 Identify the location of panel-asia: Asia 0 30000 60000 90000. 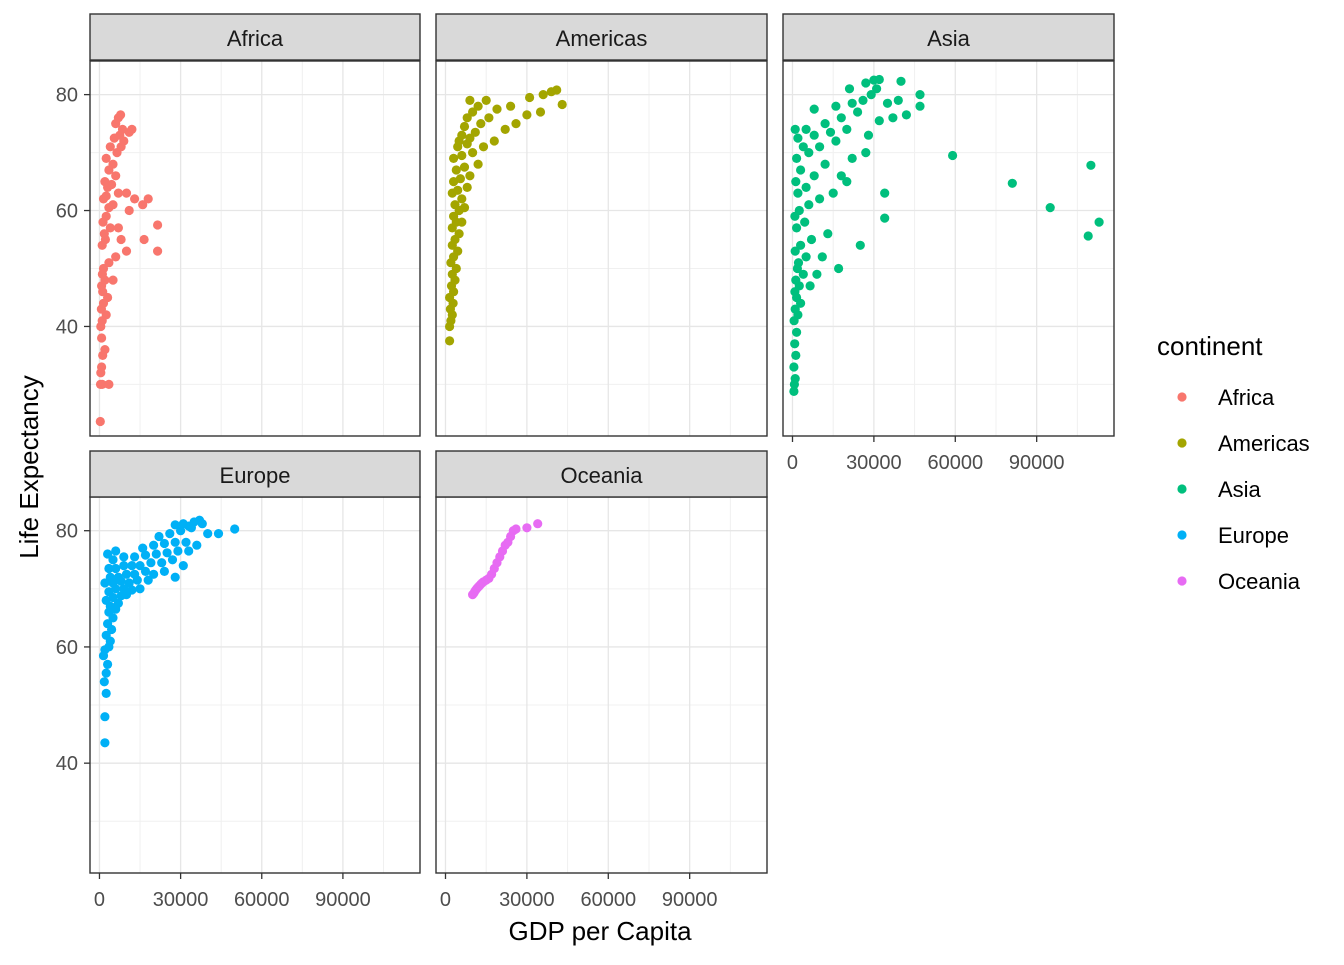
(948, 243).